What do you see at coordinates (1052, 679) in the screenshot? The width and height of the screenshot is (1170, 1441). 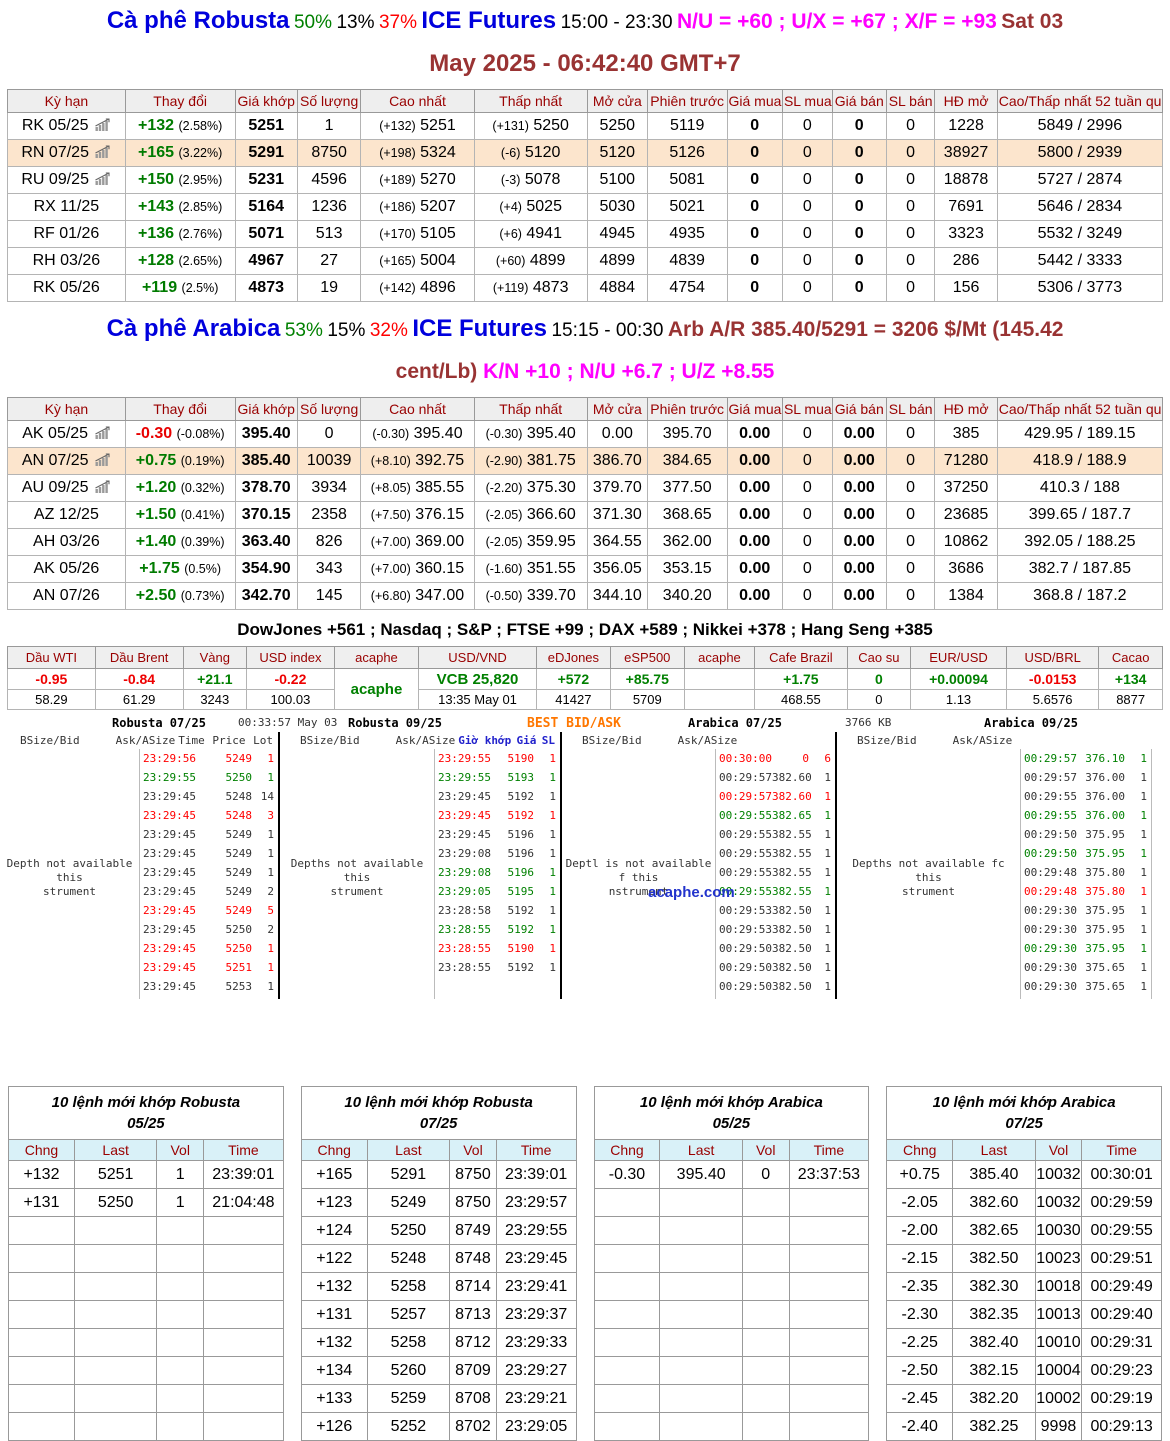 I see `index-change-cell: -0.0153` at bounding box center [1052, 679].